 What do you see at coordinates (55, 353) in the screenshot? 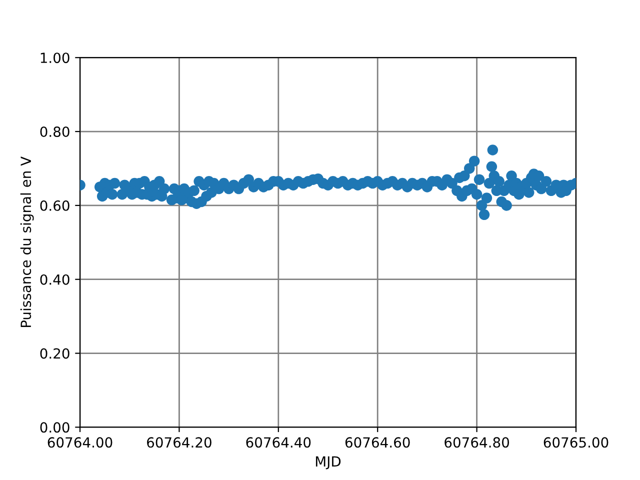
I see `y-tick-label: 0.20` at bounding box center [55, 353].